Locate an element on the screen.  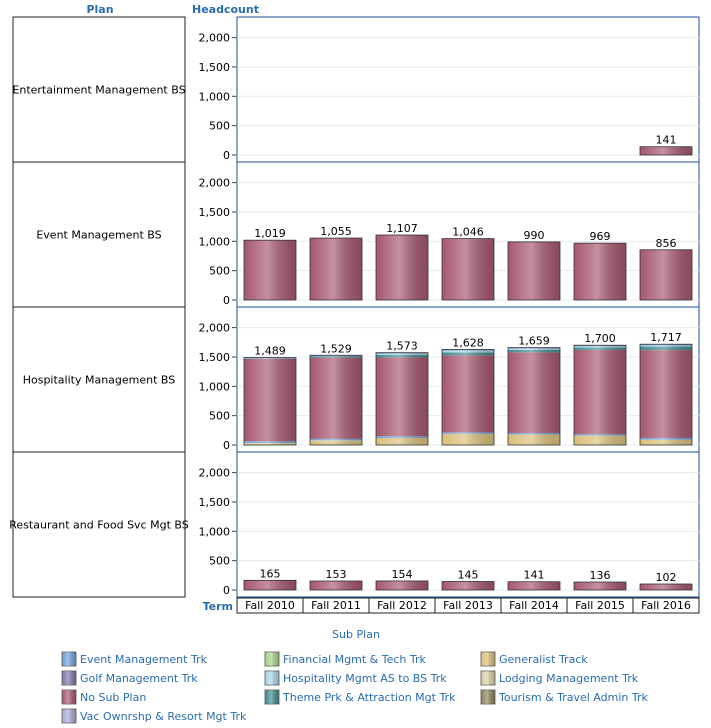
data-label: 969 is located at coordinates (600, 236).